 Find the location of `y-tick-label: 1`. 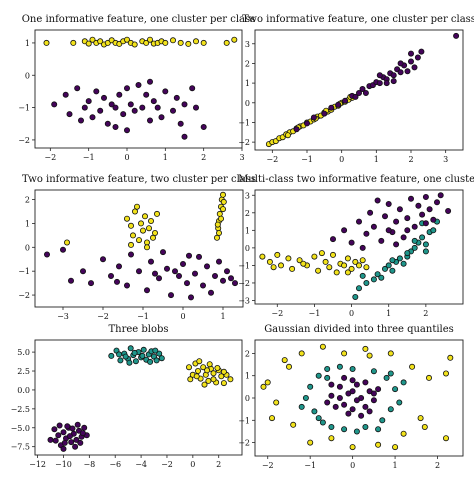

y-tick-label: 1 is located at coordinates (247, 83).